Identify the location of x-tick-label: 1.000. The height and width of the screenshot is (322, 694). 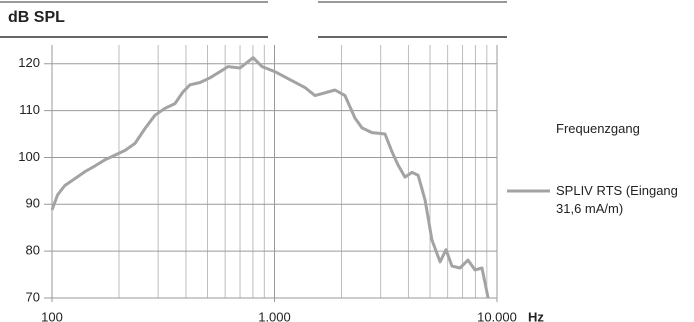
(274, 315).